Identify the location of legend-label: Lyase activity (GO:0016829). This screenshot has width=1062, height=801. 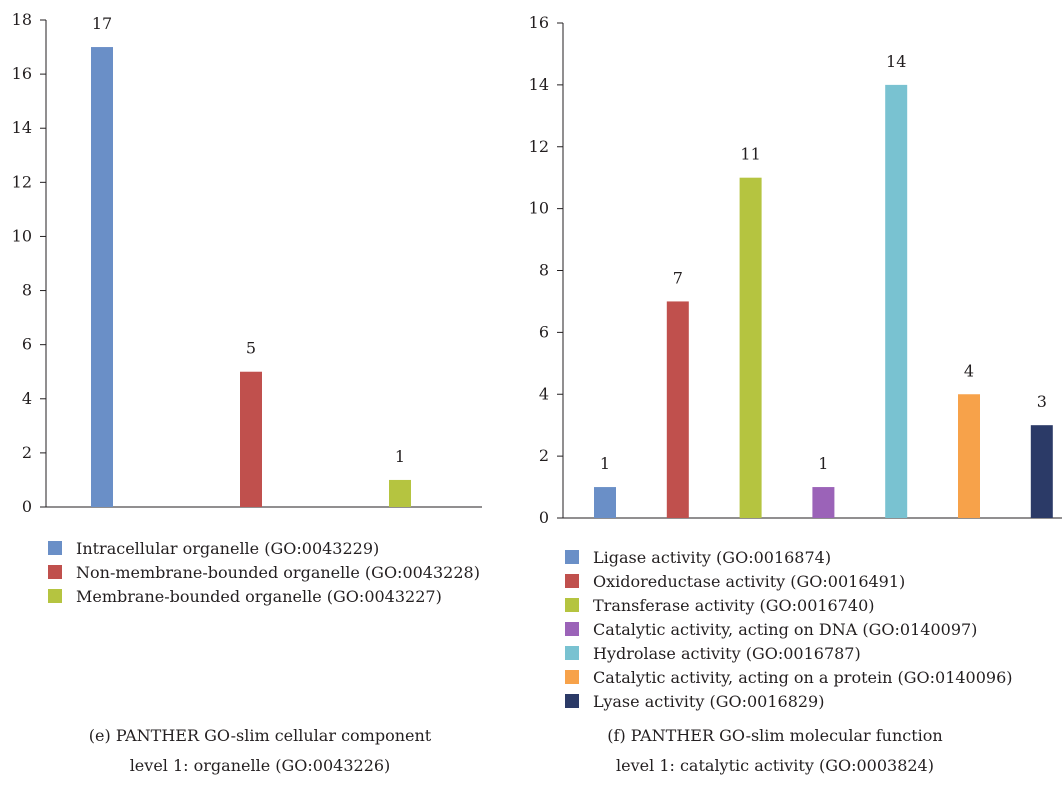
(709, 701).